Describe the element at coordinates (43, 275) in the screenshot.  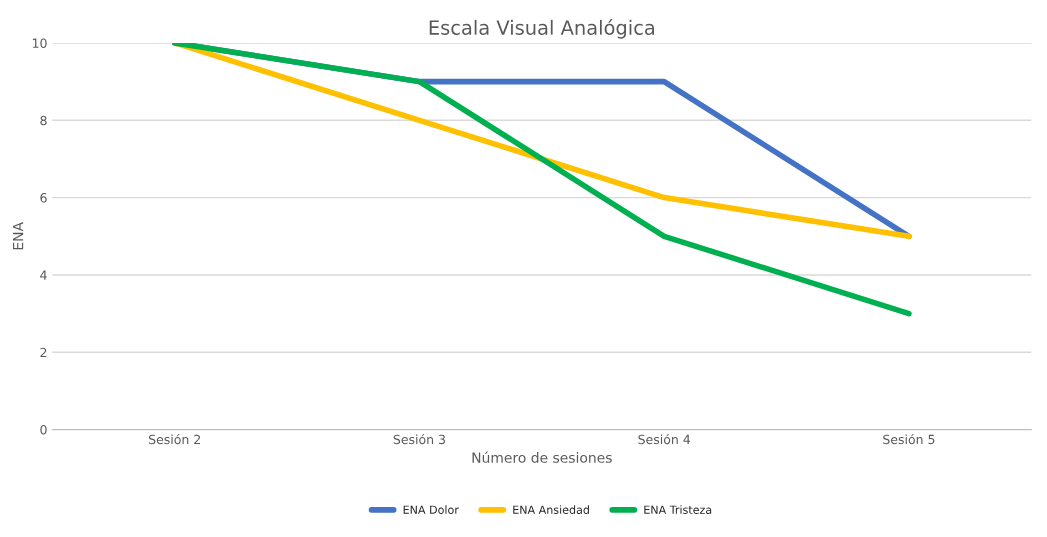
I see `y-tick-label: 4` at that location.